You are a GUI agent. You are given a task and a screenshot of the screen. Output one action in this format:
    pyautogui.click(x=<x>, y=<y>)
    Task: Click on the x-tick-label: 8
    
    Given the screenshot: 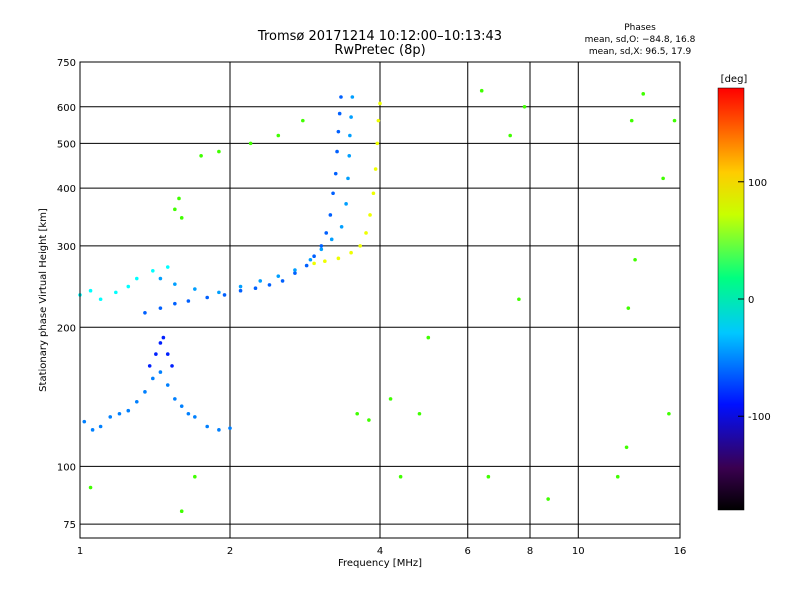 What is the action you would take?
    pyautogui.click(x=530, y=551)
    